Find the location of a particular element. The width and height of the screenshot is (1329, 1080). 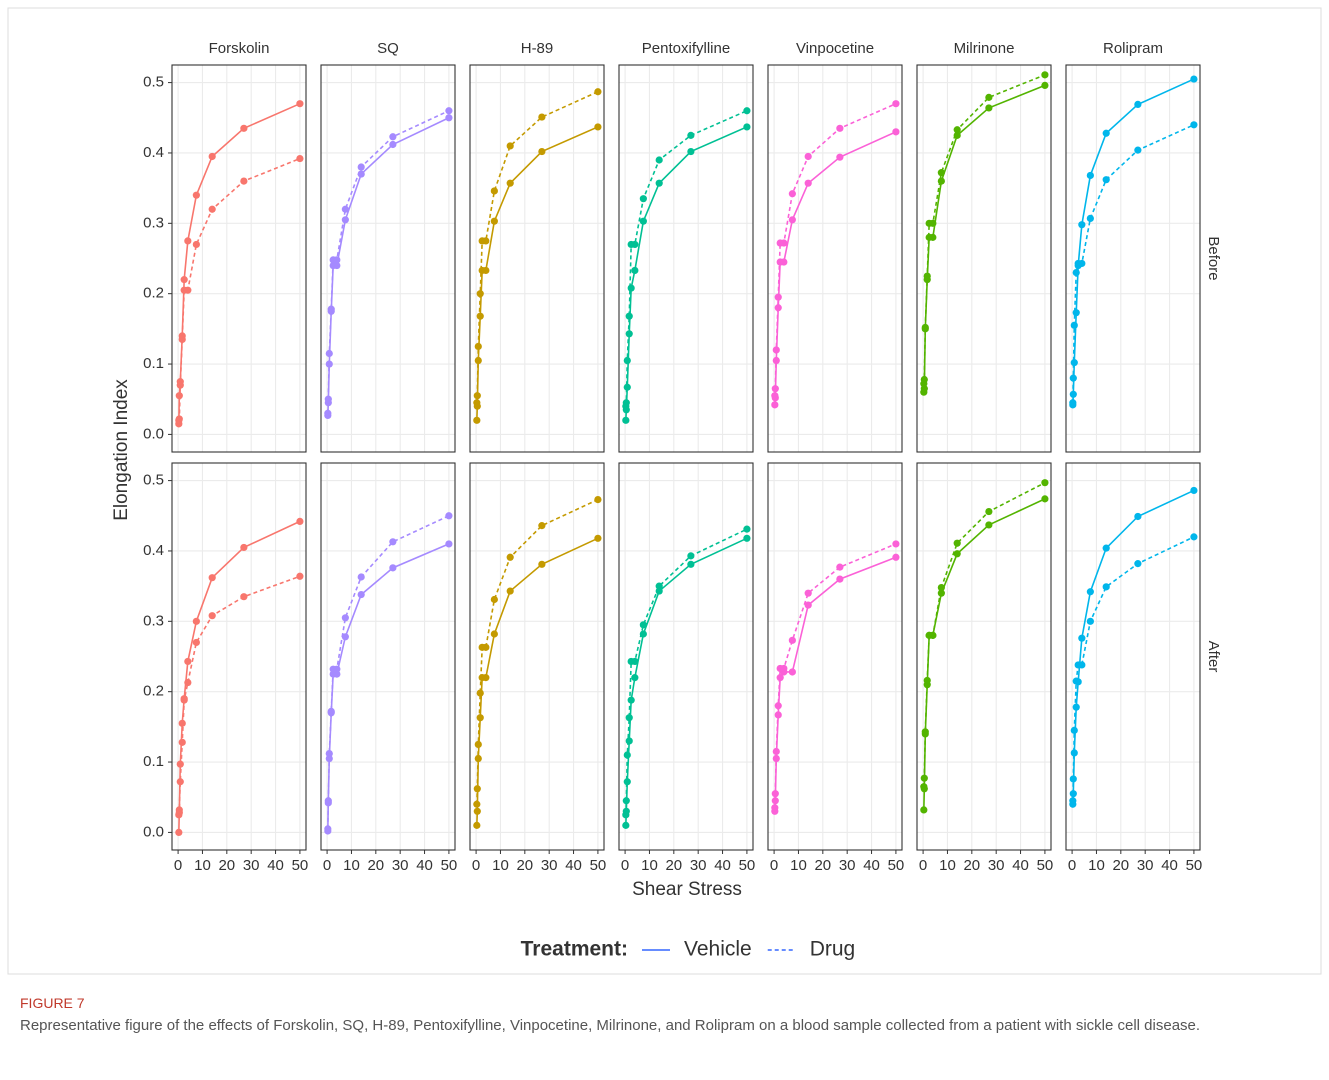

x-tick-label: 50 is located at coordinates (598, 865).